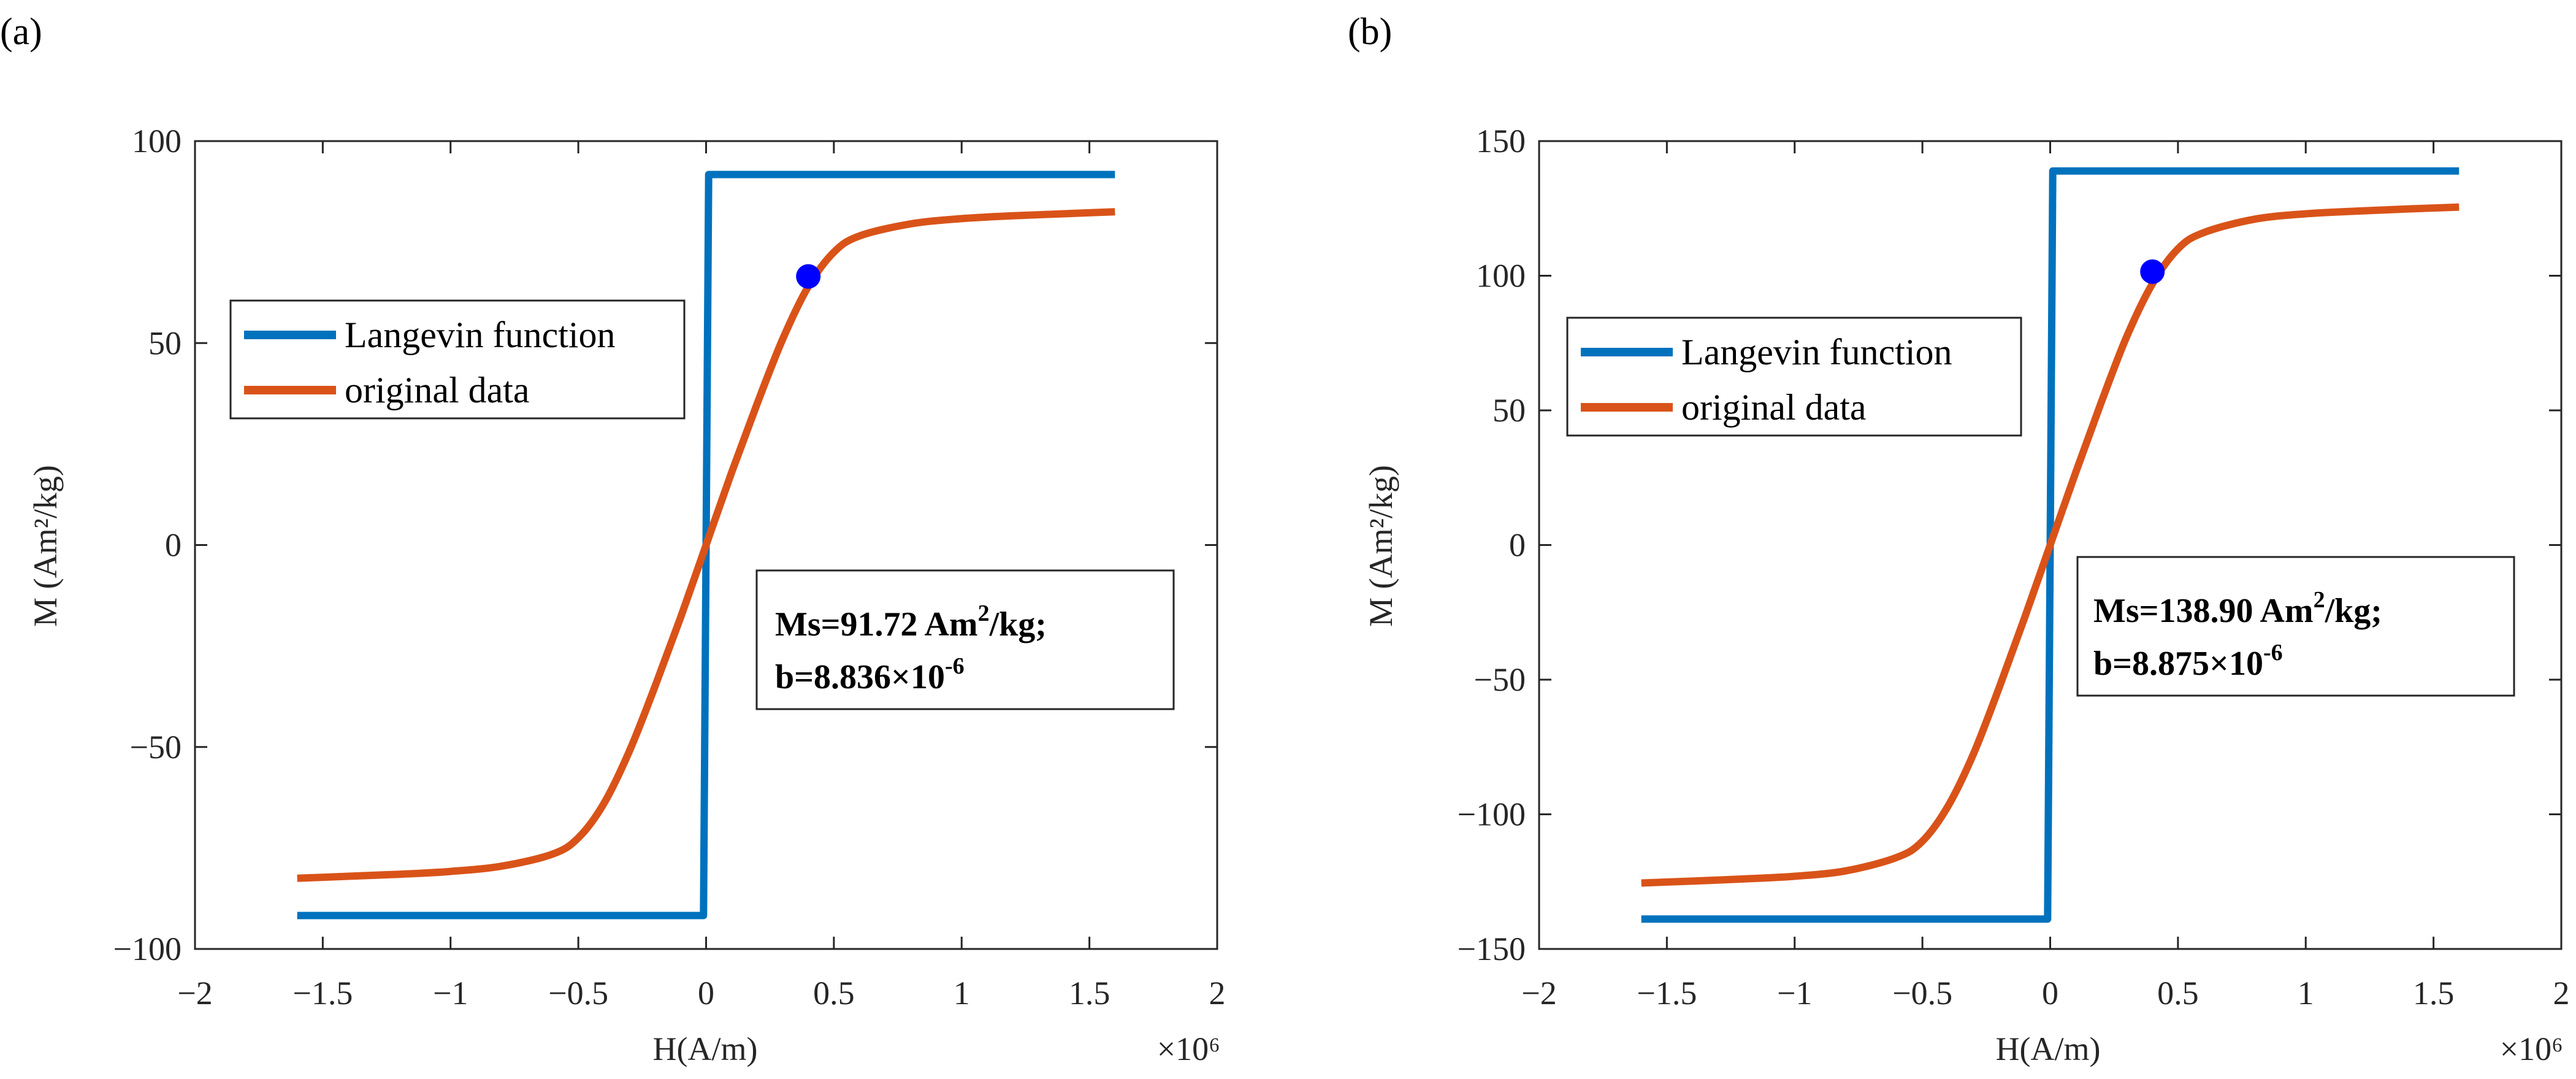  What do you see at coordinates (21, 32) in the screenshot?
I see `panel-label: (a)` at bounding box center [21, 32].